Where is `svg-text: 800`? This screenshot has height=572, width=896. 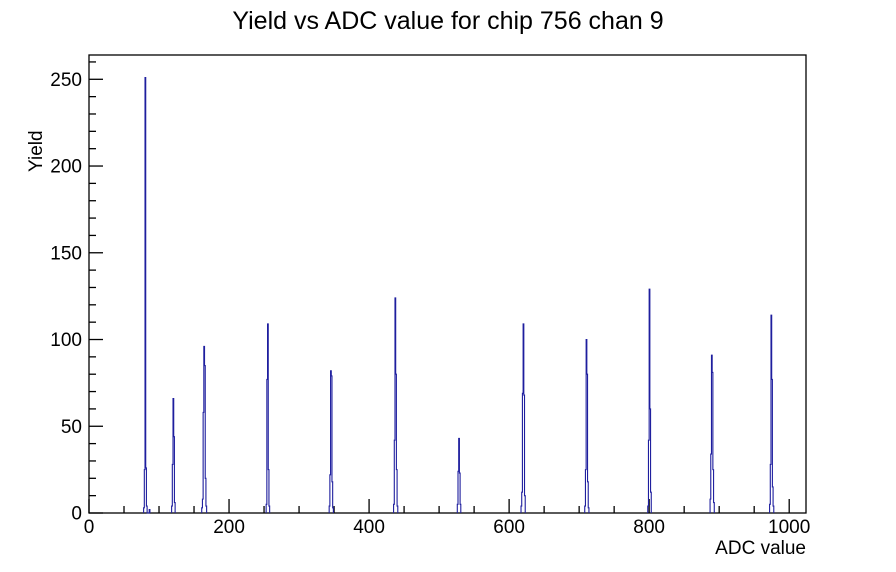 svg-text: 800 is located at coordinates (649, 527).